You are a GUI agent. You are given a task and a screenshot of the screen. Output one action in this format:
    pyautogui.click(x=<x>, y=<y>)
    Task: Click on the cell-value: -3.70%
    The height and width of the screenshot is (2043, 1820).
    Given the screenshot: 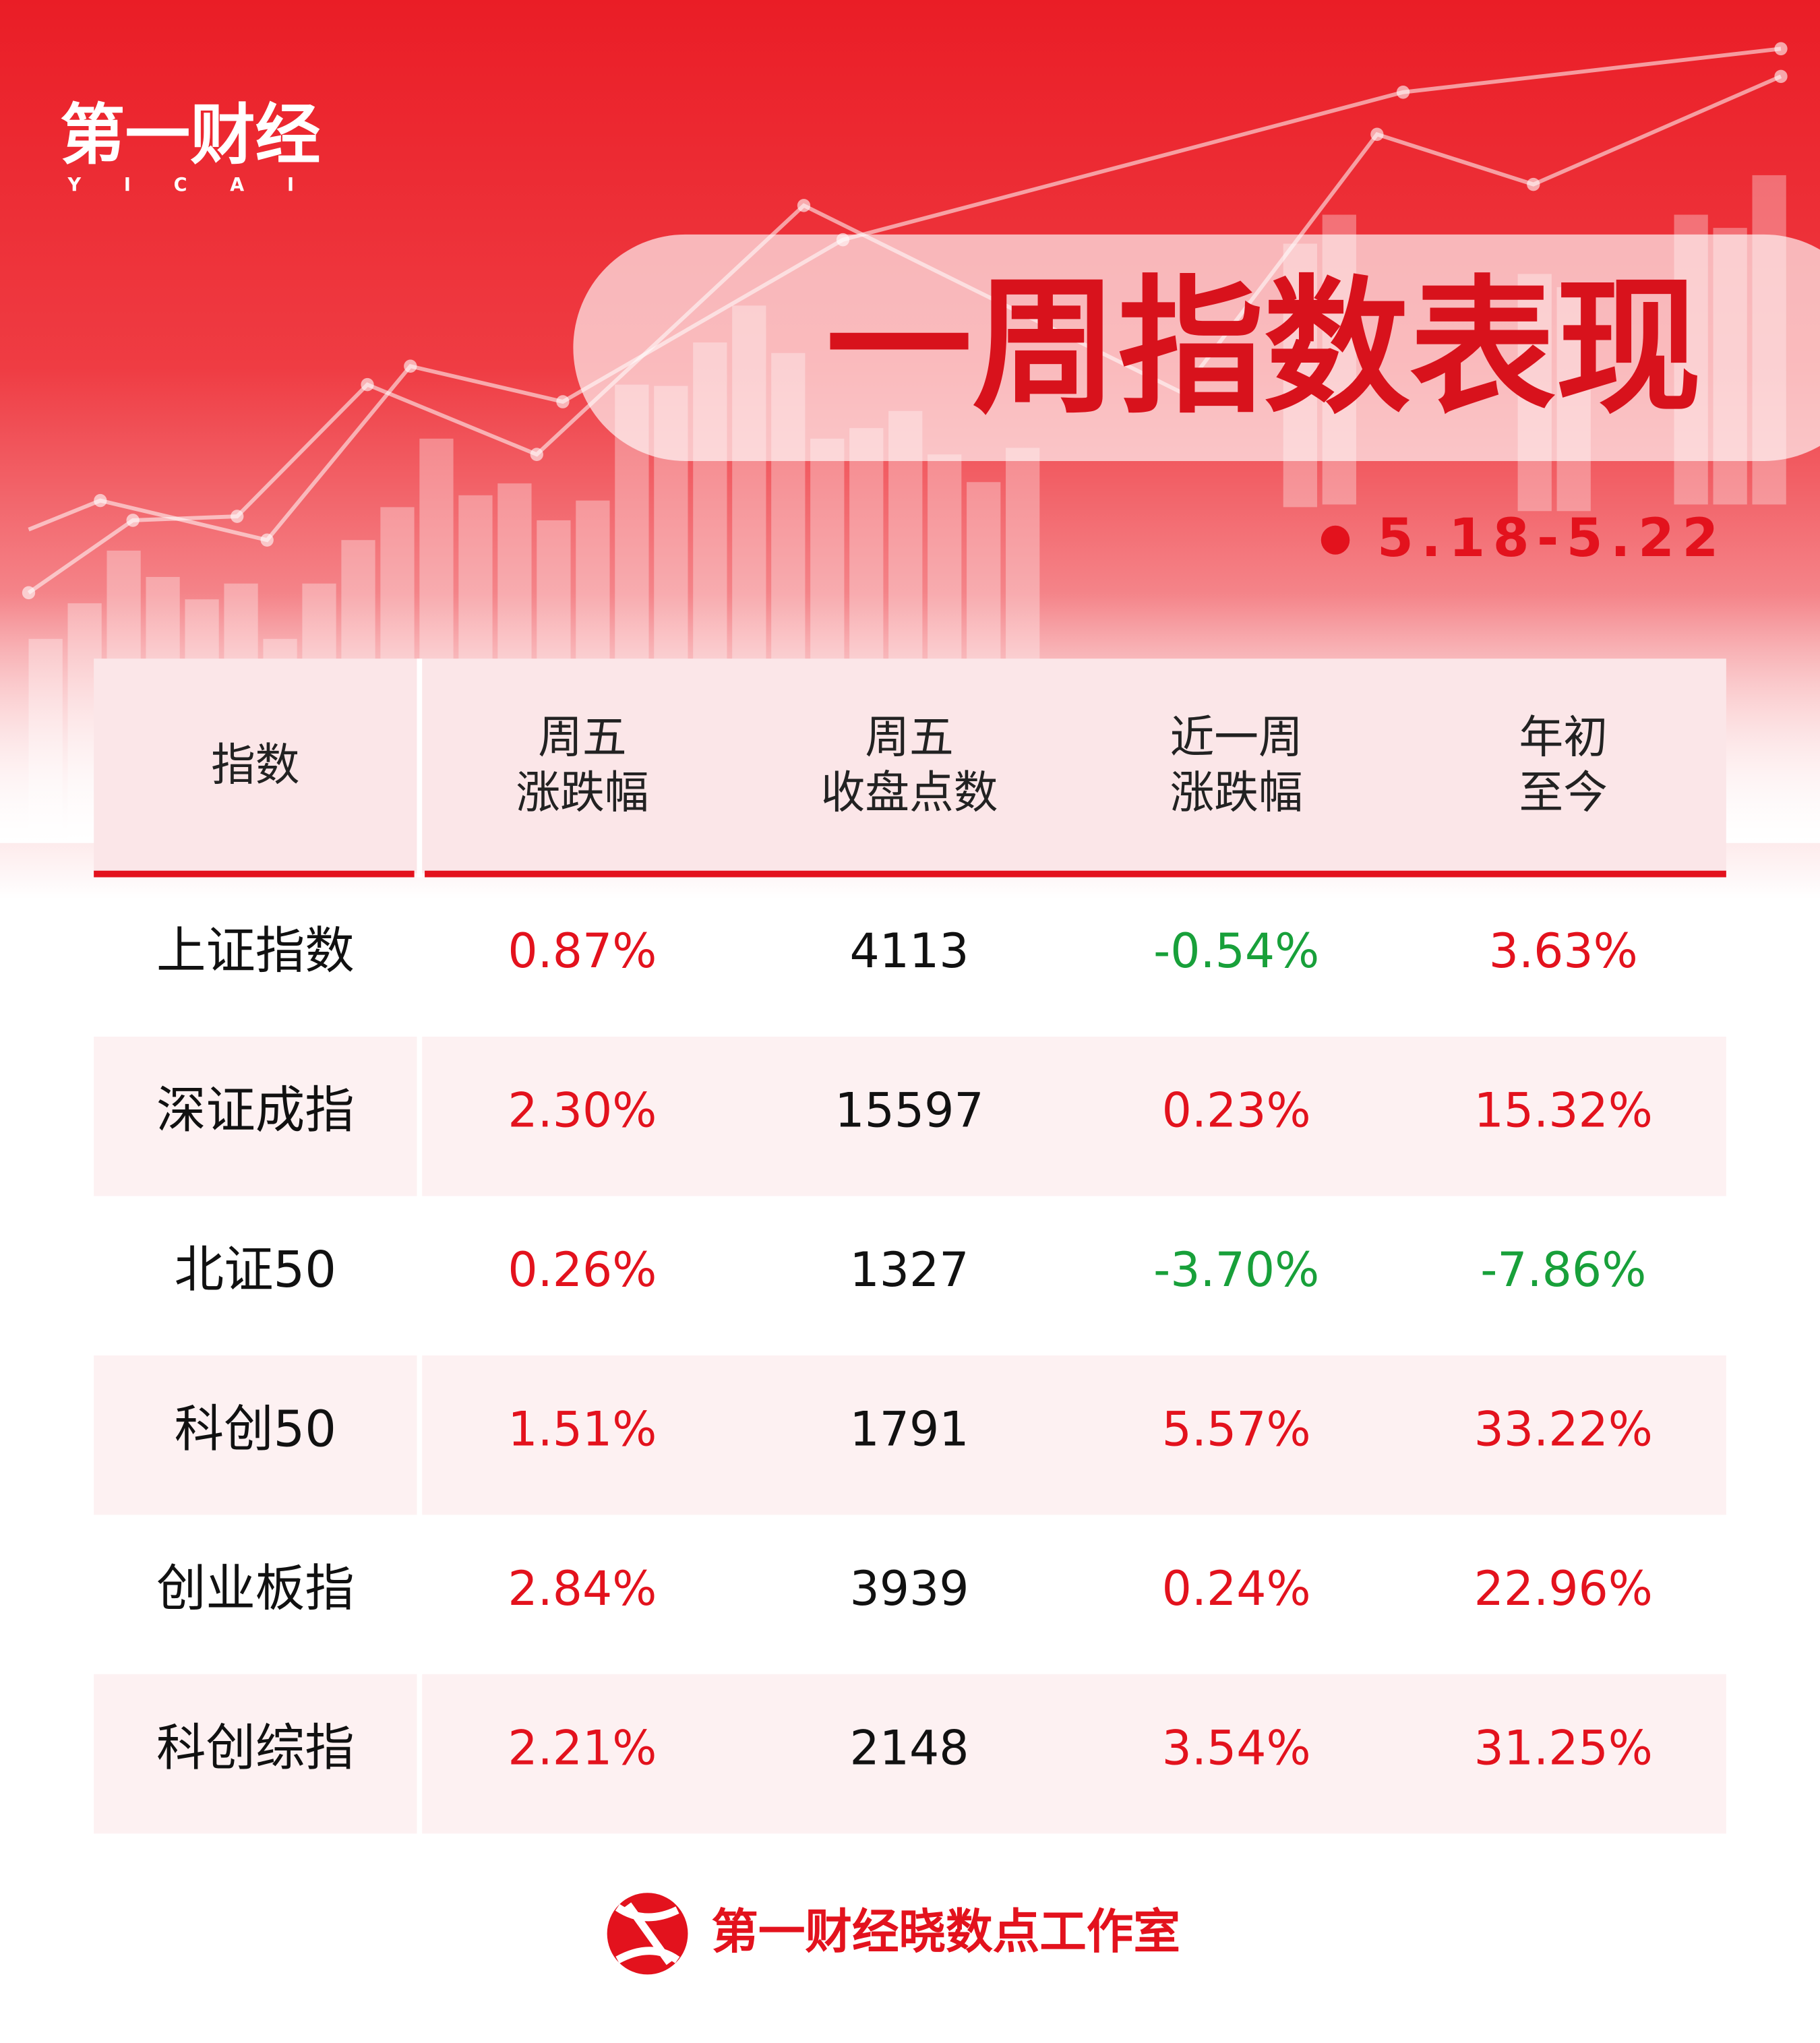 What is the action you would take?
    pyautogui.click(x=1236, y=1270)
    